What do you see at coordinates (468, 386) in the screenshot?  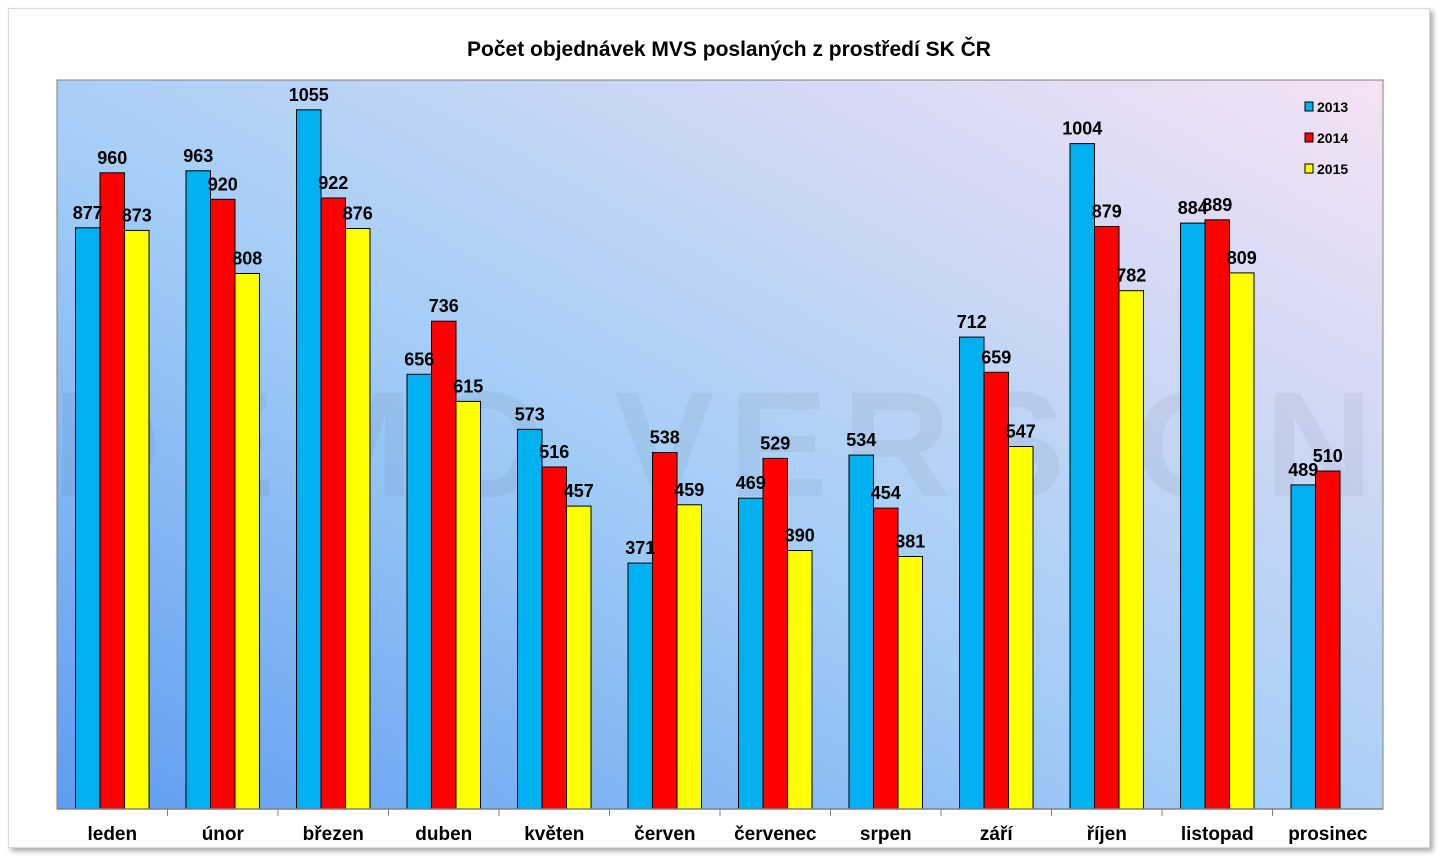 I see `data-label-2015-duben: 615` at bounding box center [468, 386].